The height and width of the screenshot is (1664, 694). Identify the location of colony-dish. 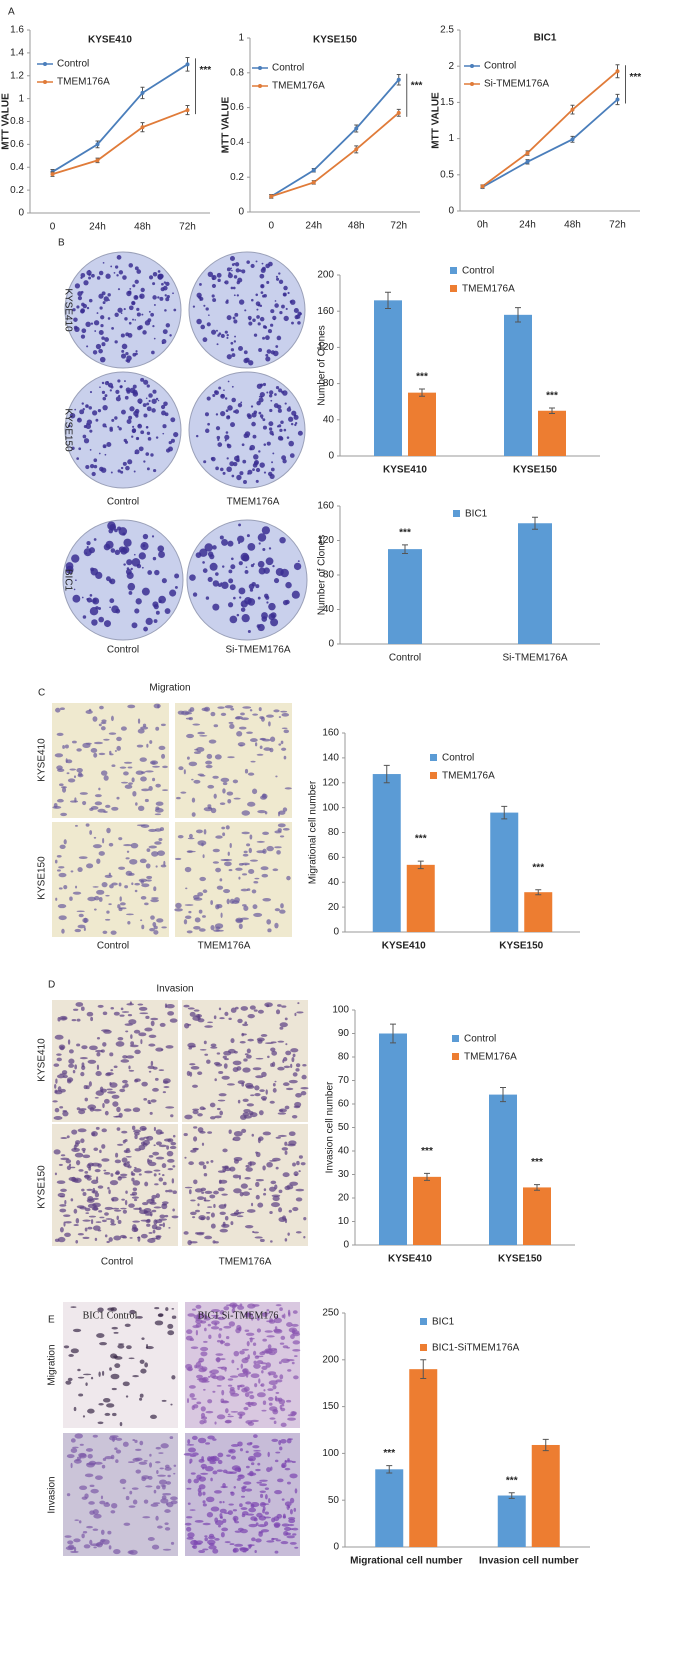
(123, 430).